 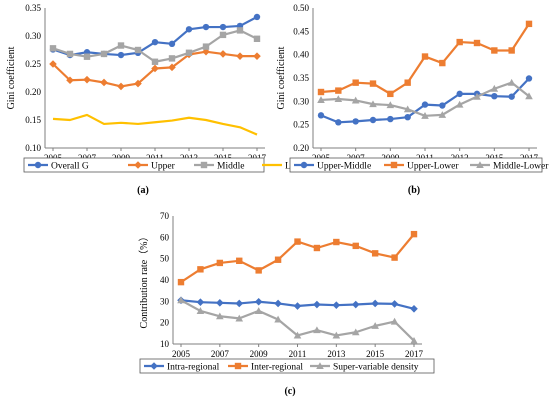 What do you see at coordinates (301, 55) in the screenshot?
I see `y-tick-label: 0.40` at bounding box center [301, 55].